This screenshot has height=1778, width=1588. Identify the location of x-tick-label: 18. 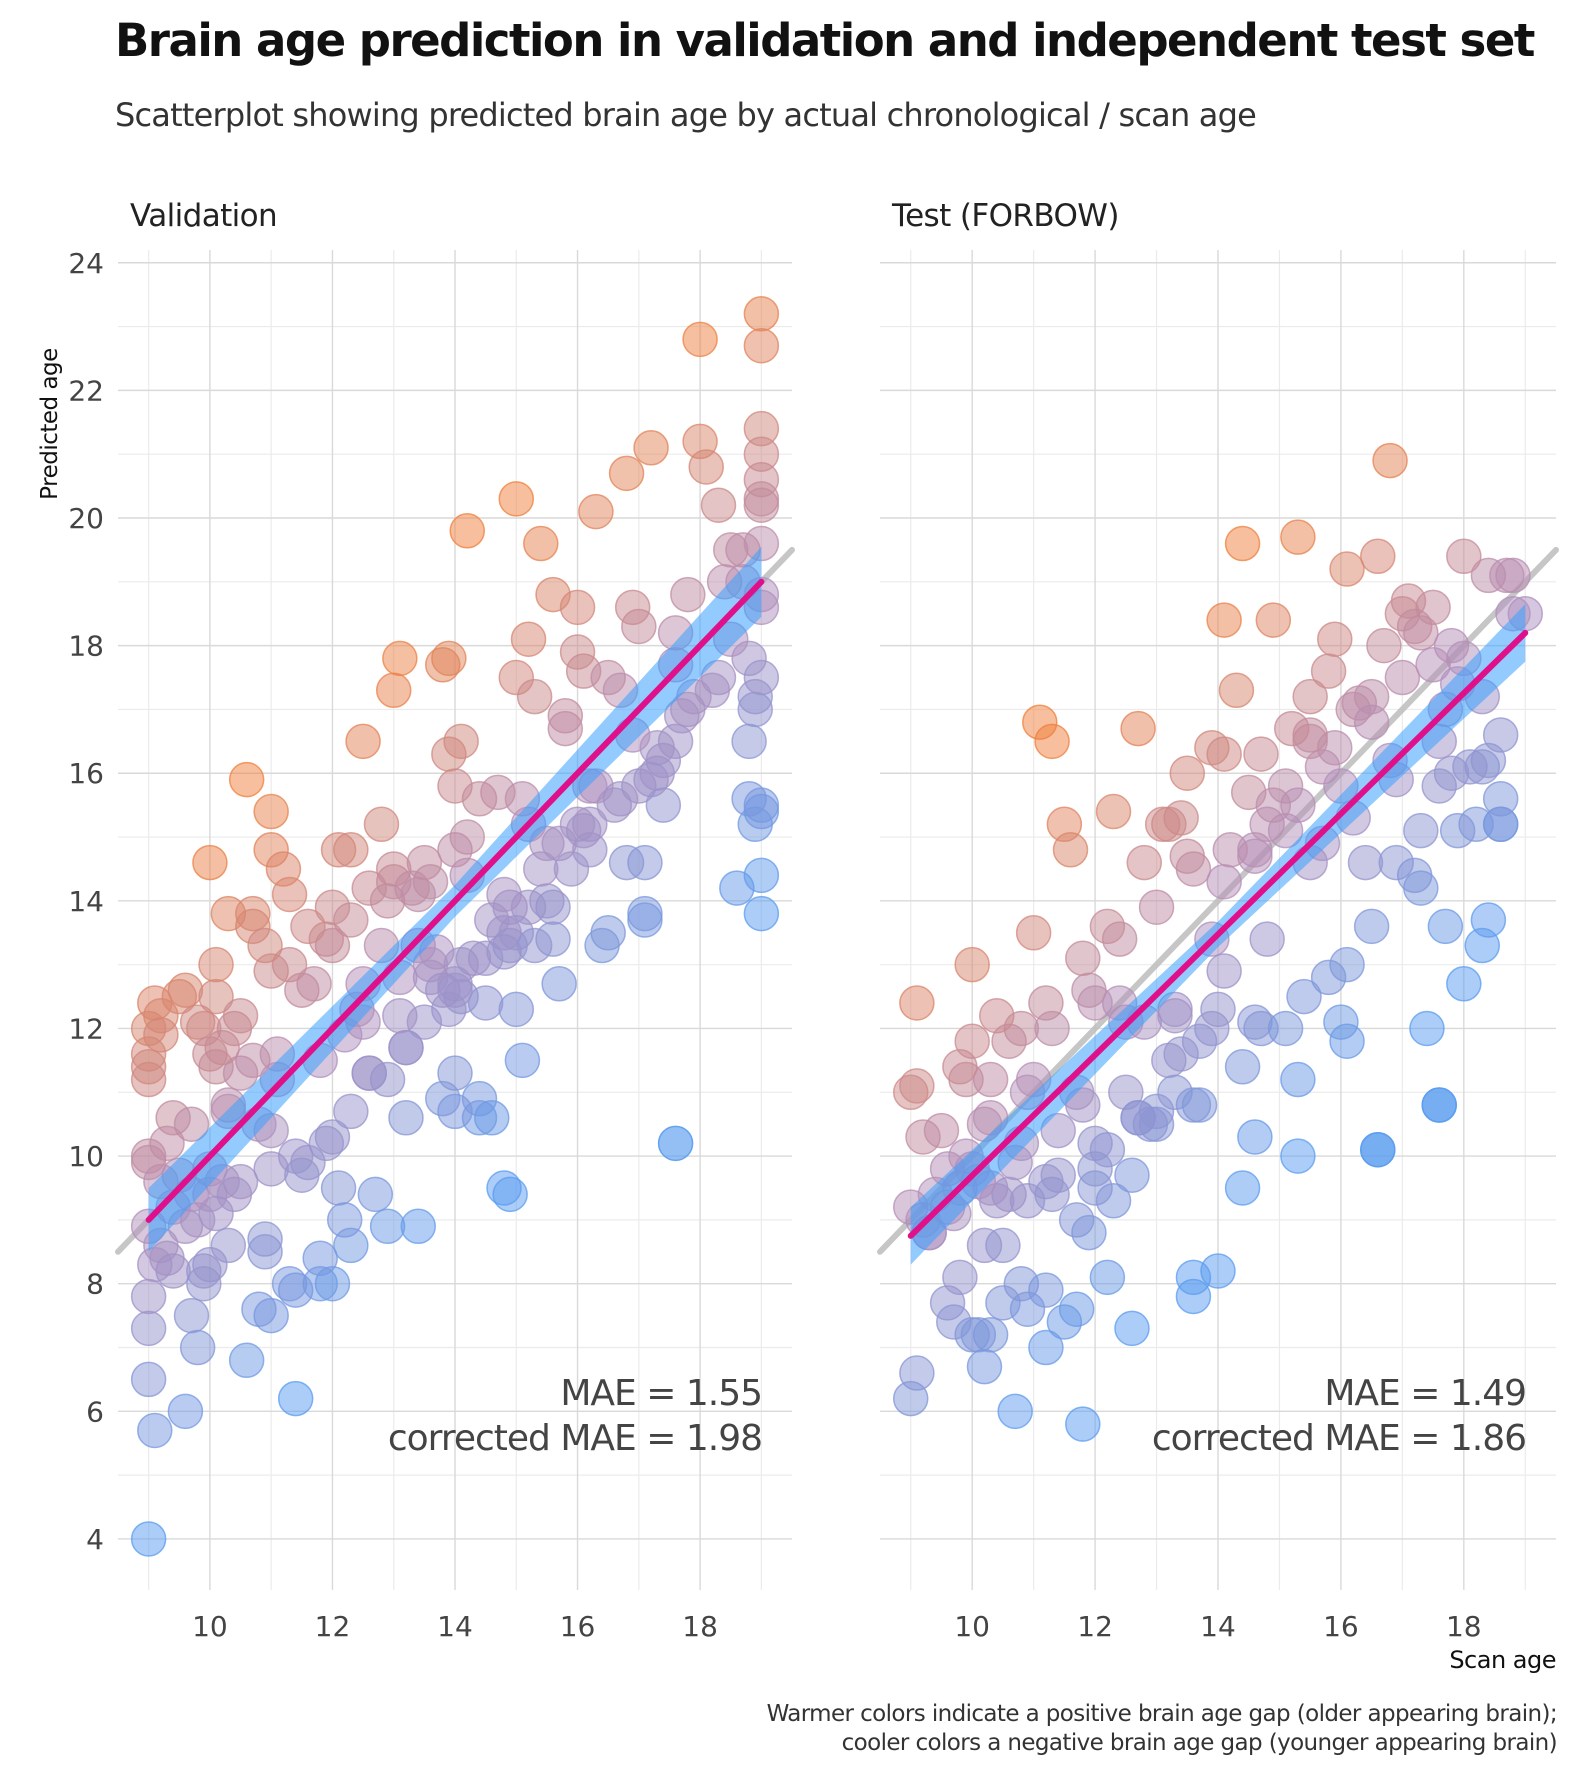
(1464, 1626).